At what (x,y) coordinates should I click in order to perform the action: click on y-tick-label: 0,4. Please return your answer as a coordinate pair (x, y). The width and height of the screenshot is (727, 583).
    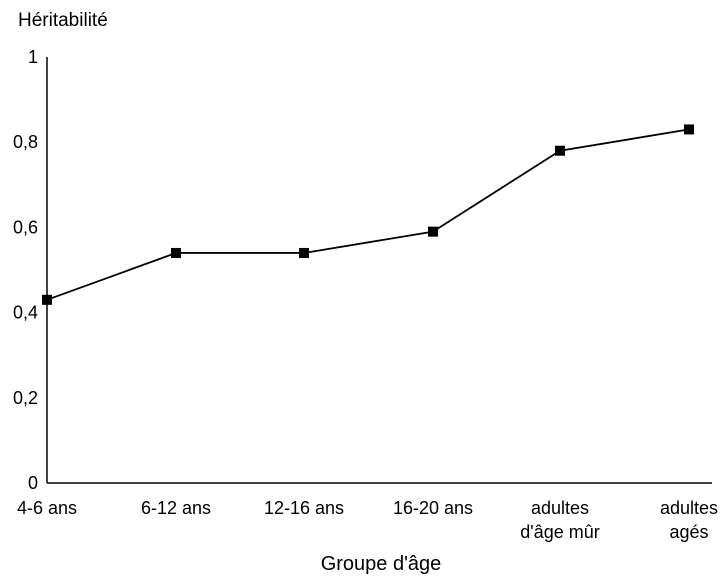
    Looking at the image, I should click on (25, 313).